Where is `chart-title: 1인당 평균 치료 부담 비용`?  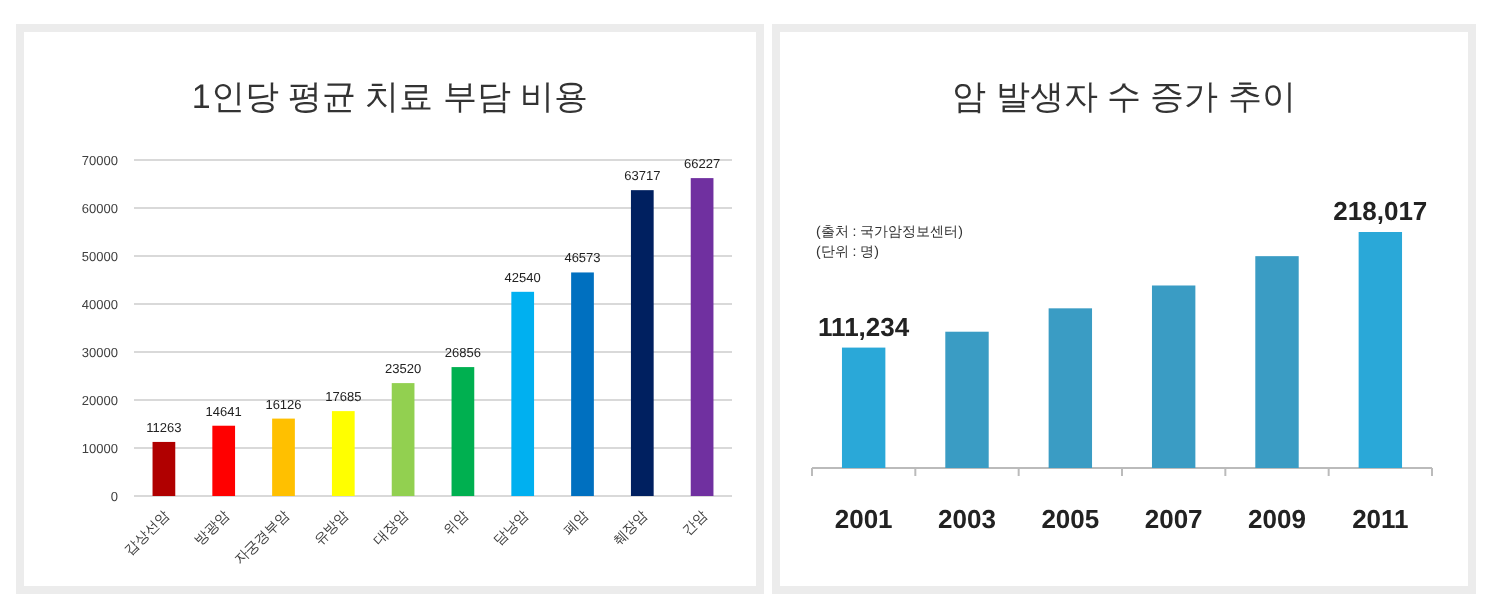 chart-title: 1인당 평균 치료 부담 비용 is located at coordinates (390, 97).